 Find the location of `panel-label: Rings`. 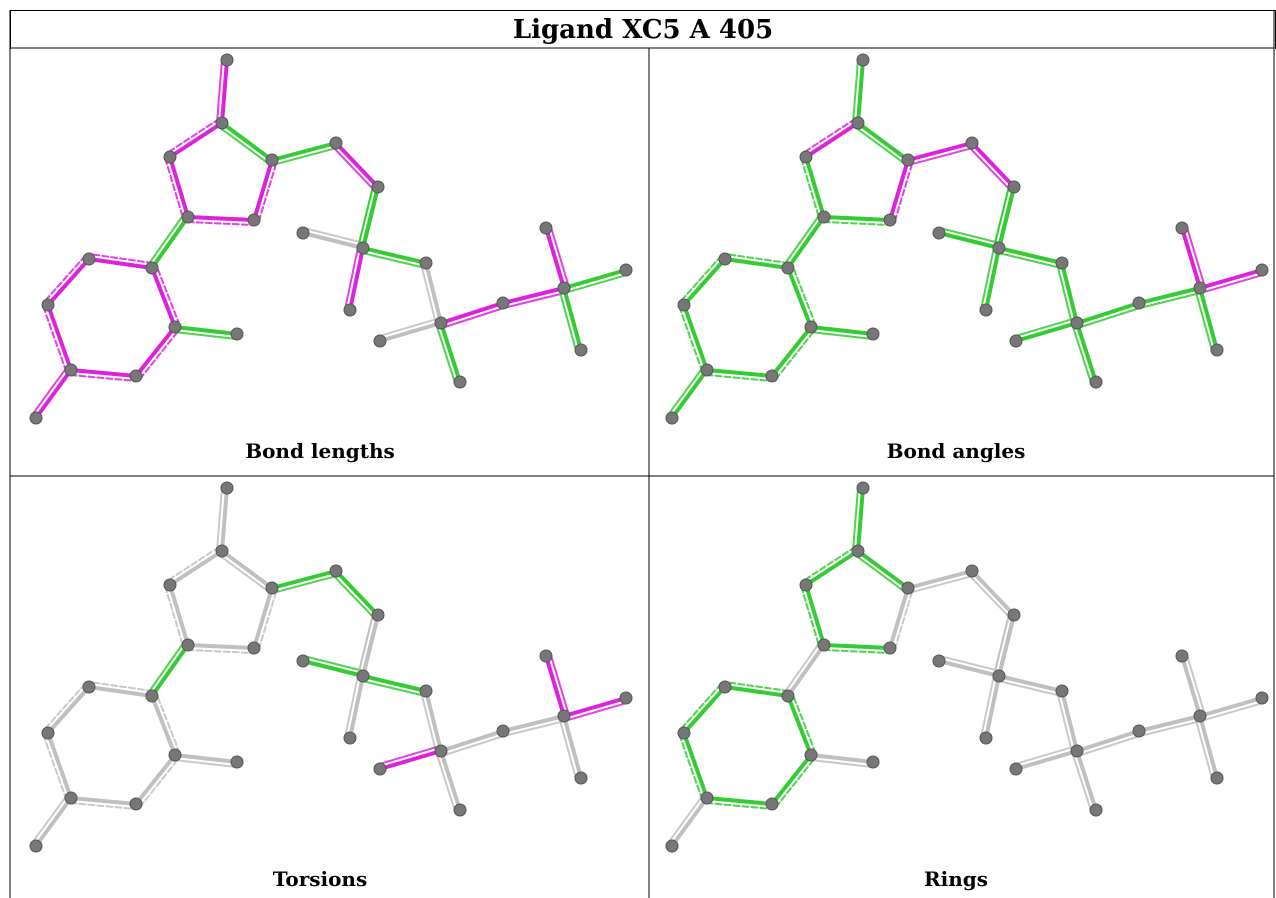

panel-label: Rings is located at coordinates (956, 879).